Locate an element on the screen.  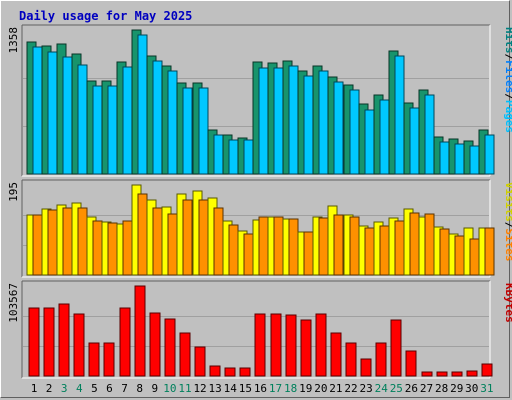
requests-legend: Hits/Files/Pages is located at coordinates (507, 80).